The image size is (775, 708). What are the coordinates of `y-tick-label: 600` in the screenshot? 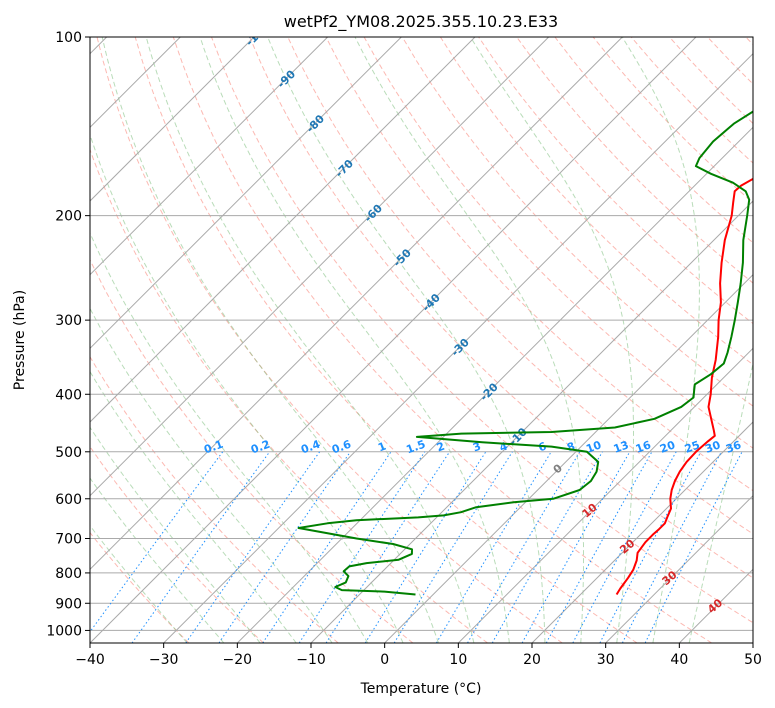 It's located at (68, 500).